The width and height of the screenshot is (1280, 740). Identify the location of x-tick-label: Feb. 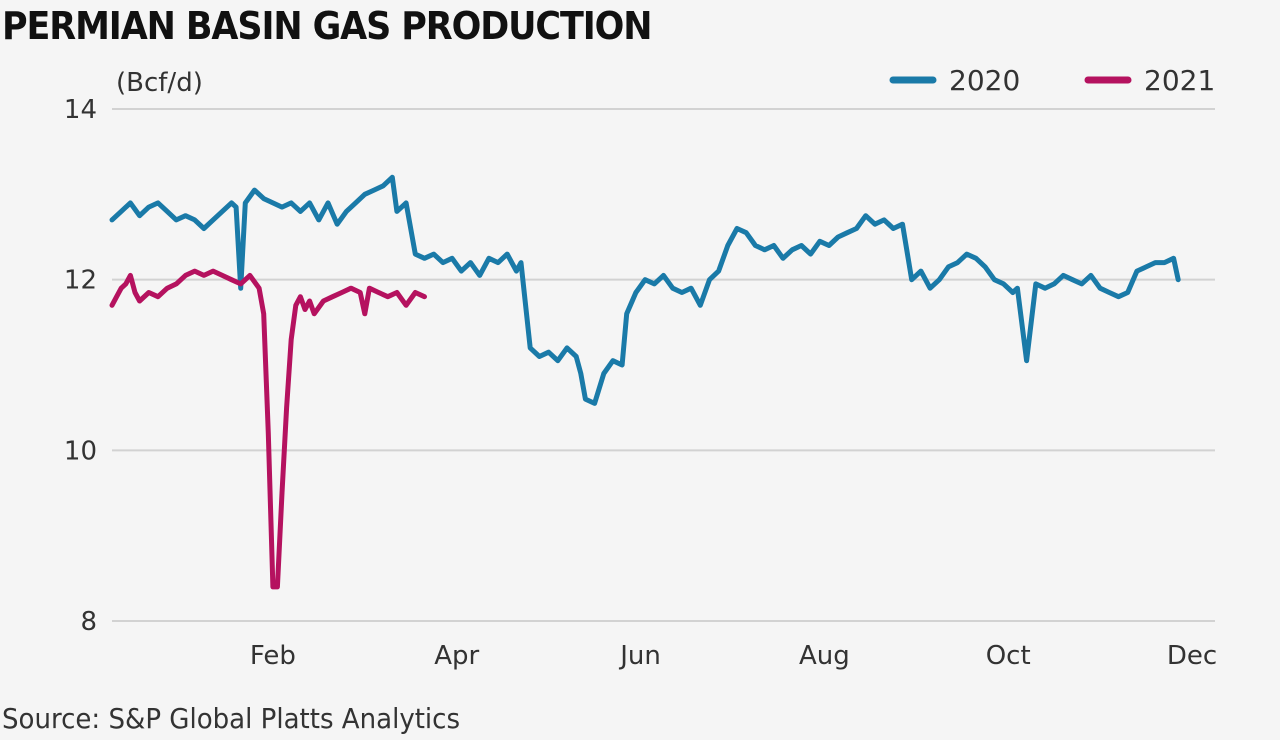
(273, 656).